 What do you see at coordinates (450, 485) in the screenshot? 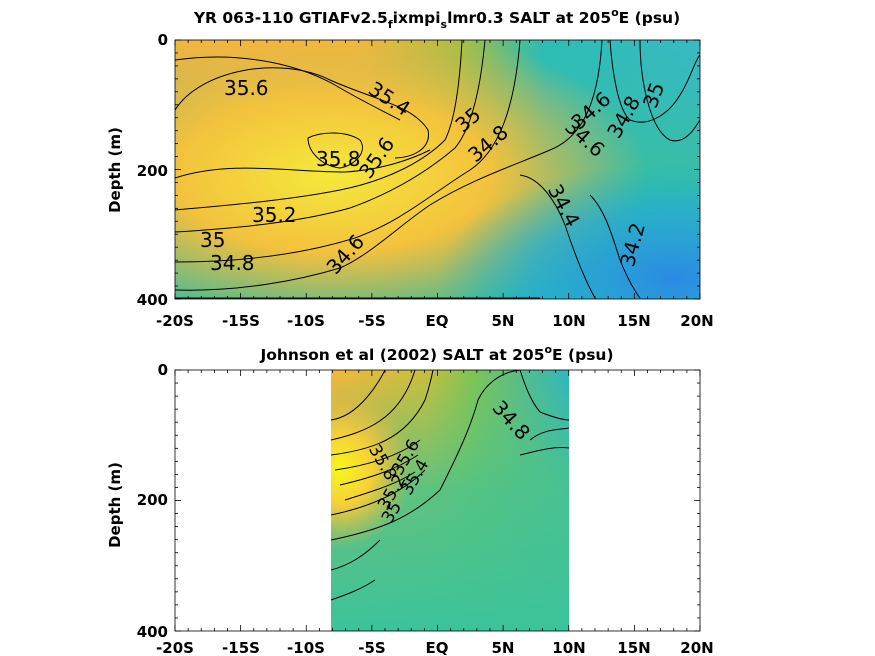
I see `panel-observed-contours` at bounding box center [450, 485].